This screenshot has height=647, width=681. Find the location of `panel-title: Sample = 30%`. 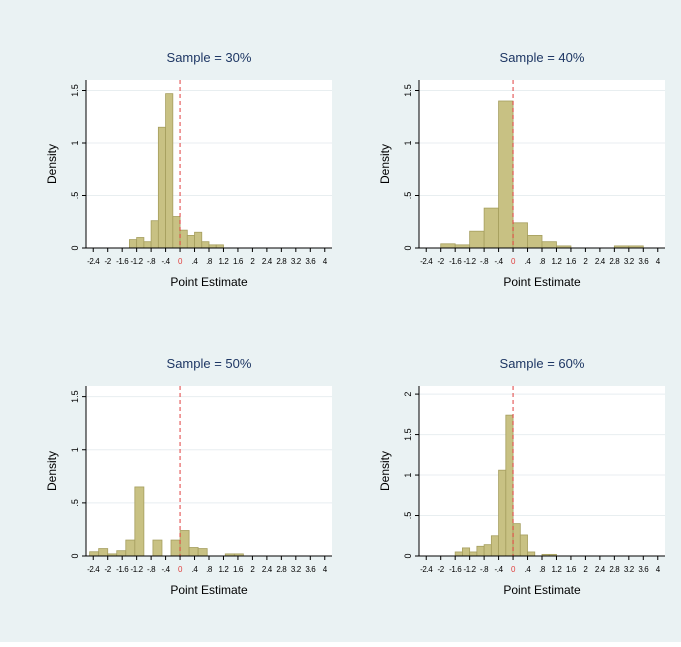

panel-title: Sample = 30% is located at coordinates (209, 57).